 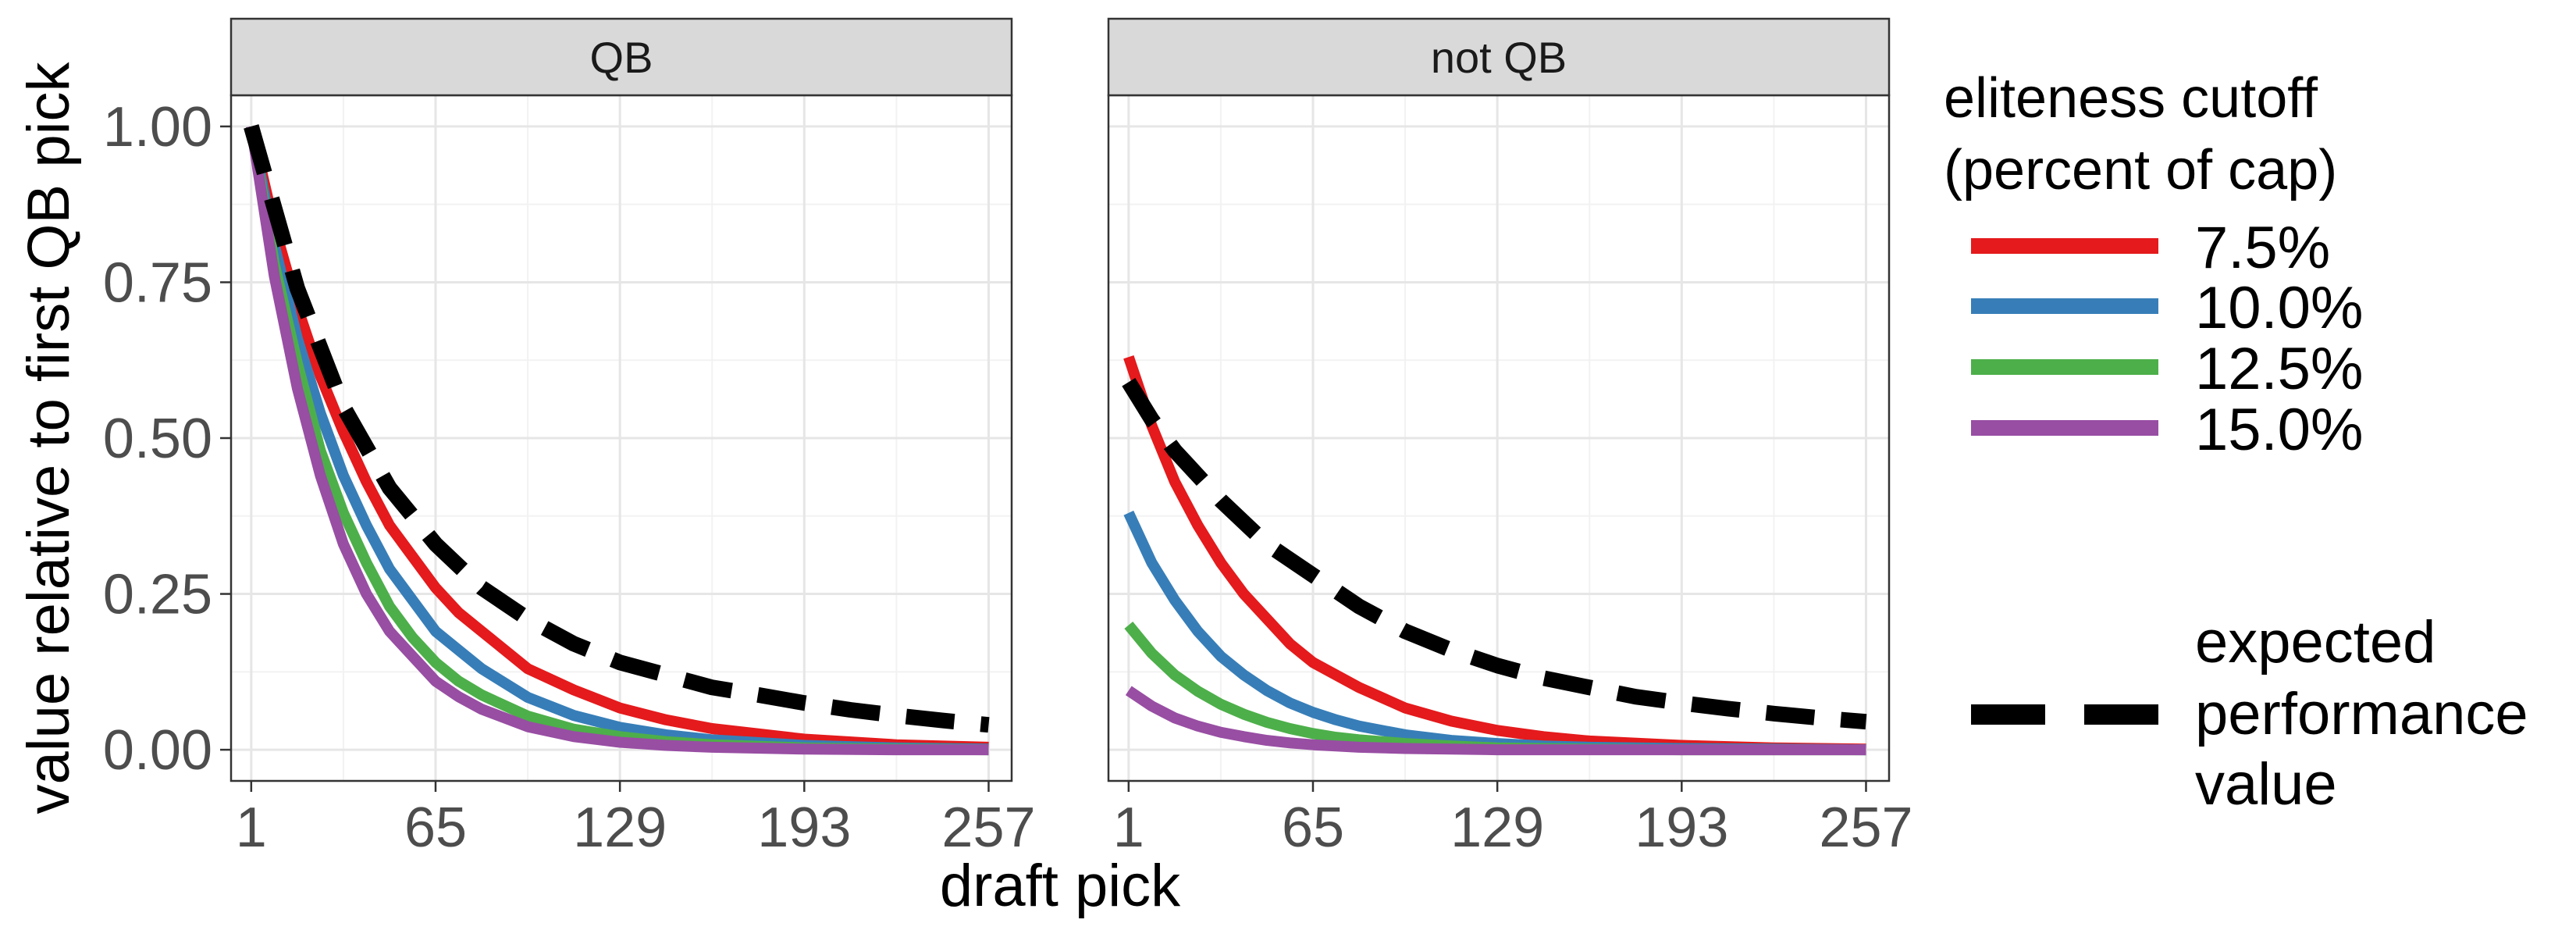 I want to click on legend-label-line-3: value, so click(x=2266, y=784).